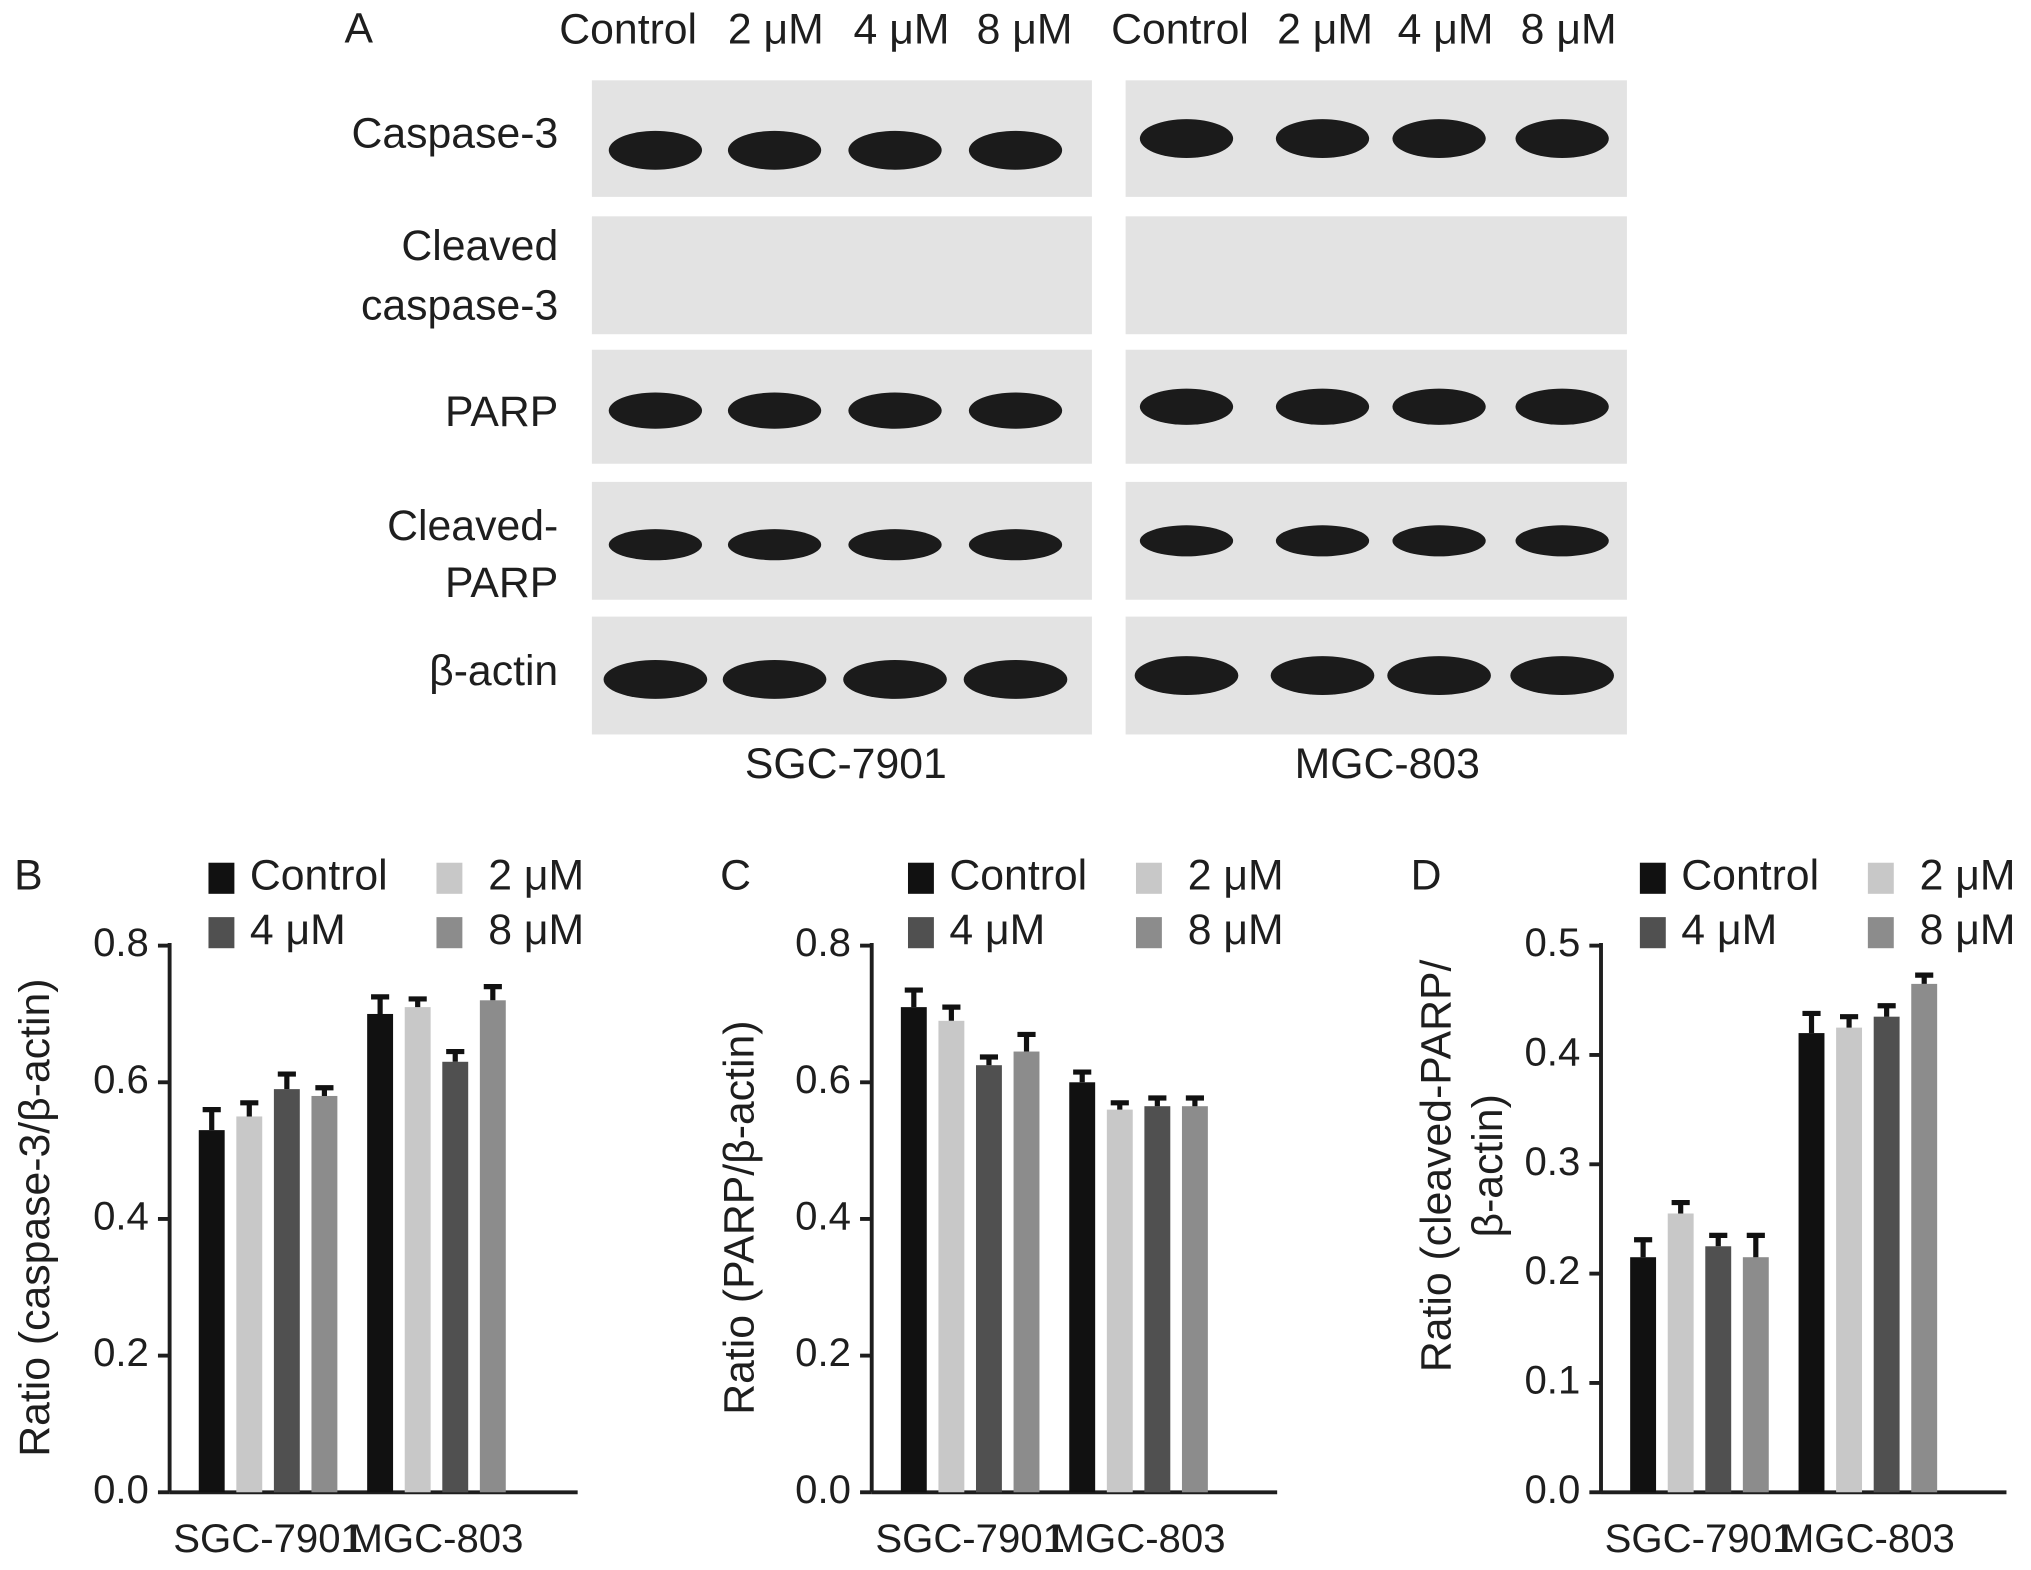 This screenshot has width=2031, height=1570. Describe the element at coordinates (479, 246) in the screenshot. I see `row-label: Cleaved` at that location.